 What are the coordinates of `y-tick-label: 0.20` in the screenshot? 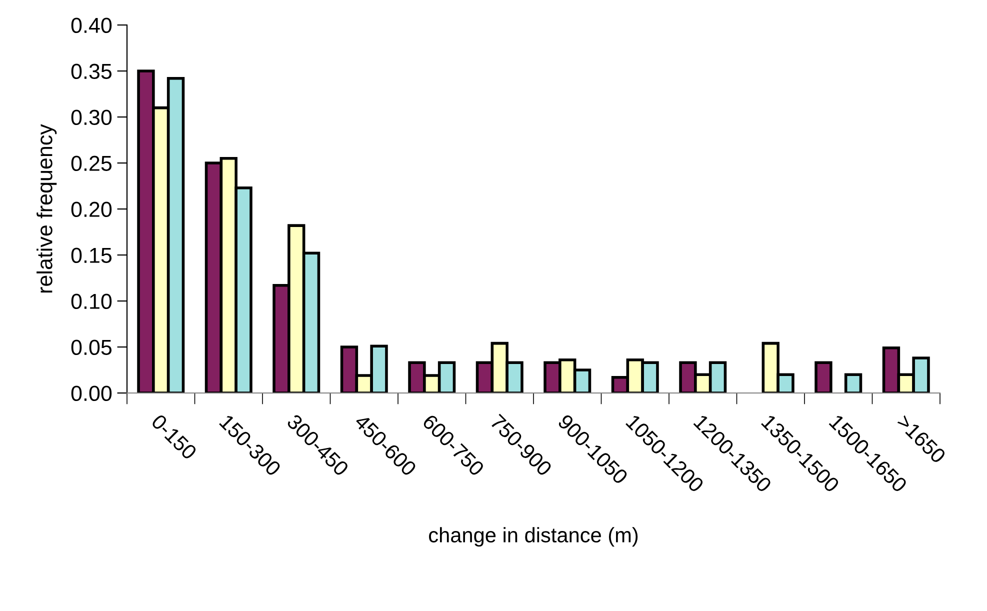 It's located at (91, 210).